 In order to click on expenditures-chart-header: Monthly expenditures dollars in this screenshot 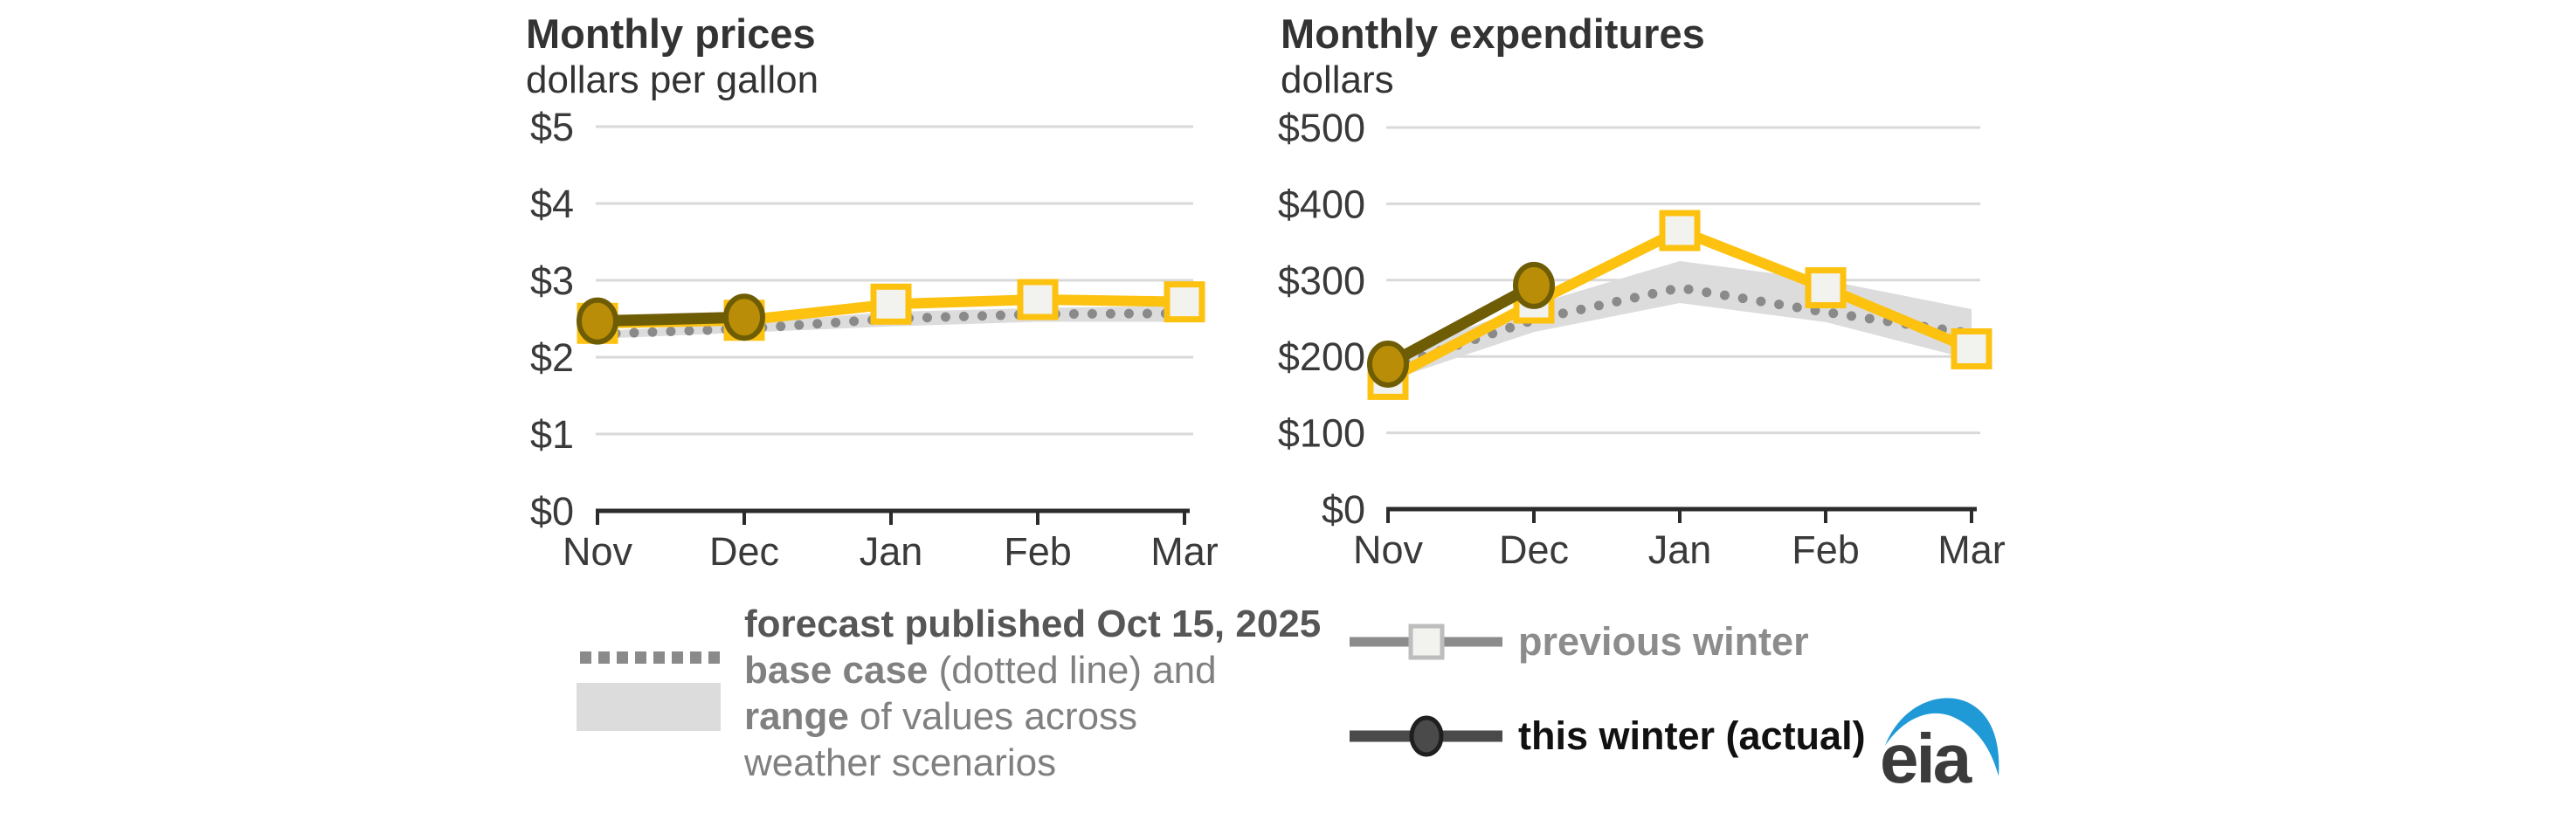, I will do `click(1493, 56)`.